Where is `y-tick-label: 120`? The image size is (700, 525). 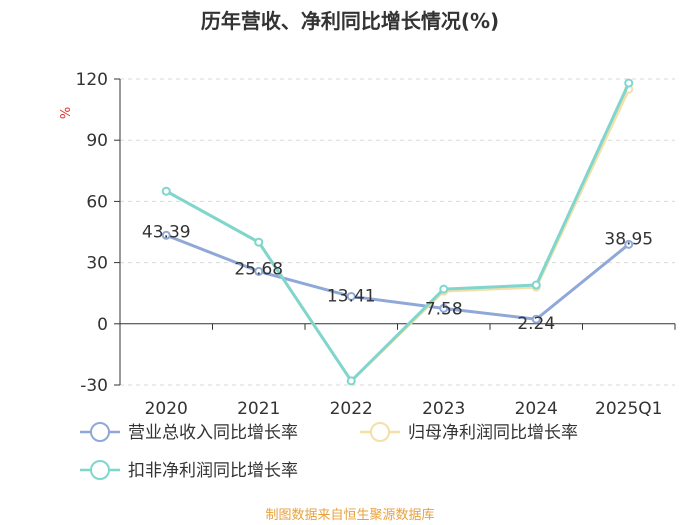
y-tick-label: 120 is located at coordinates (92, 80).